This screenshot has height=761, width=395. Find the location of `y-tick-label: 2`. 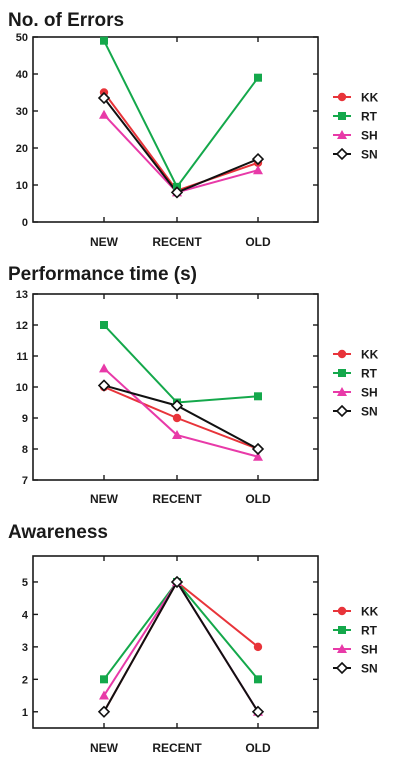

y-tick-label: 2 is located at coordinates (25, 680).